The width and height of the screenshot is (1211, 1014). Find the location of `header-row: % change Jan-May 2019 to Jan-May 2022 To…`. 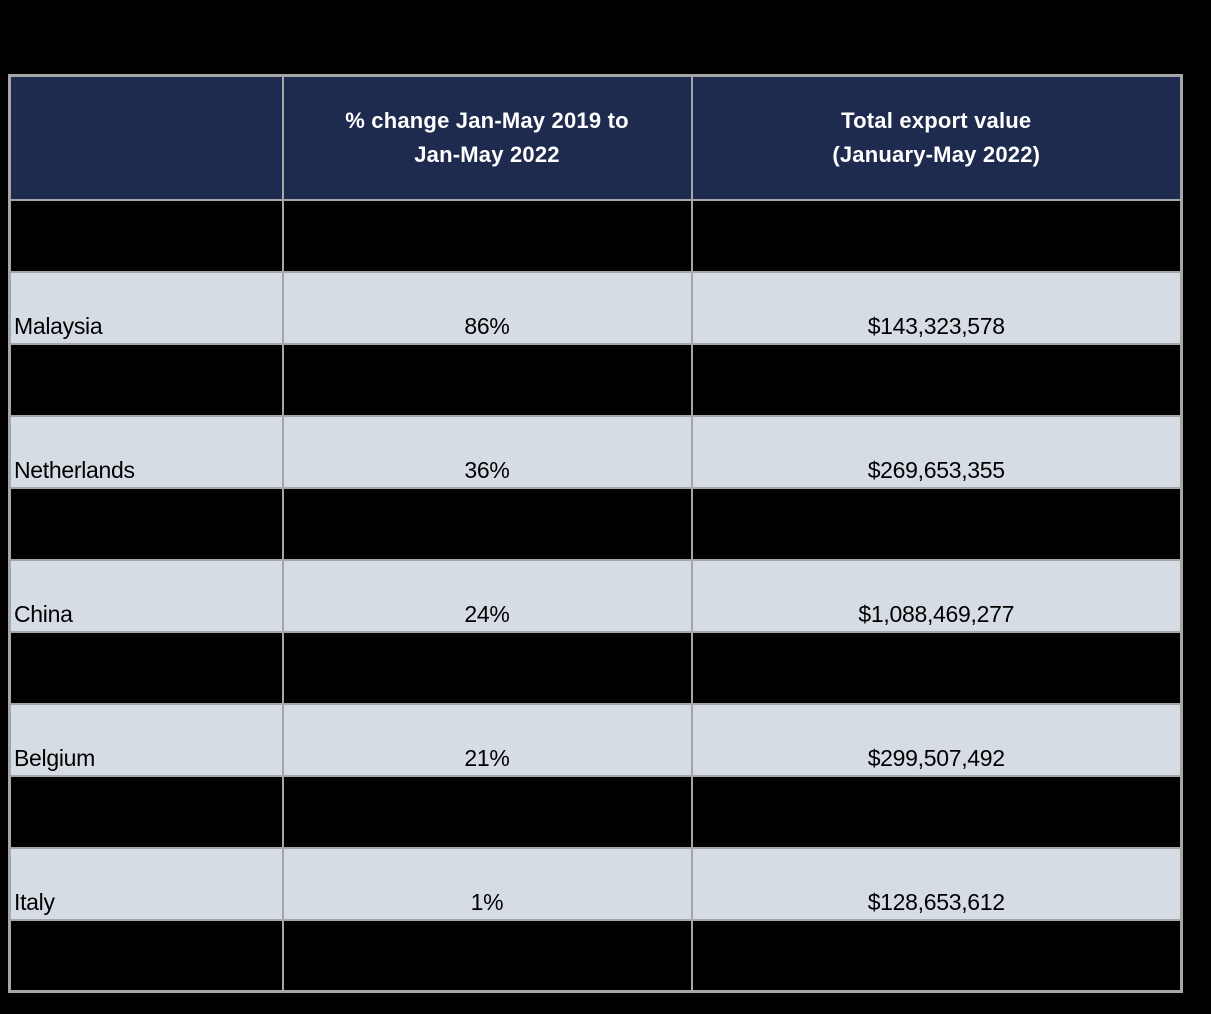

header-row: % change Jan-May 2019 to Jan-May 2022 To… is located at coordinates (595, 137).